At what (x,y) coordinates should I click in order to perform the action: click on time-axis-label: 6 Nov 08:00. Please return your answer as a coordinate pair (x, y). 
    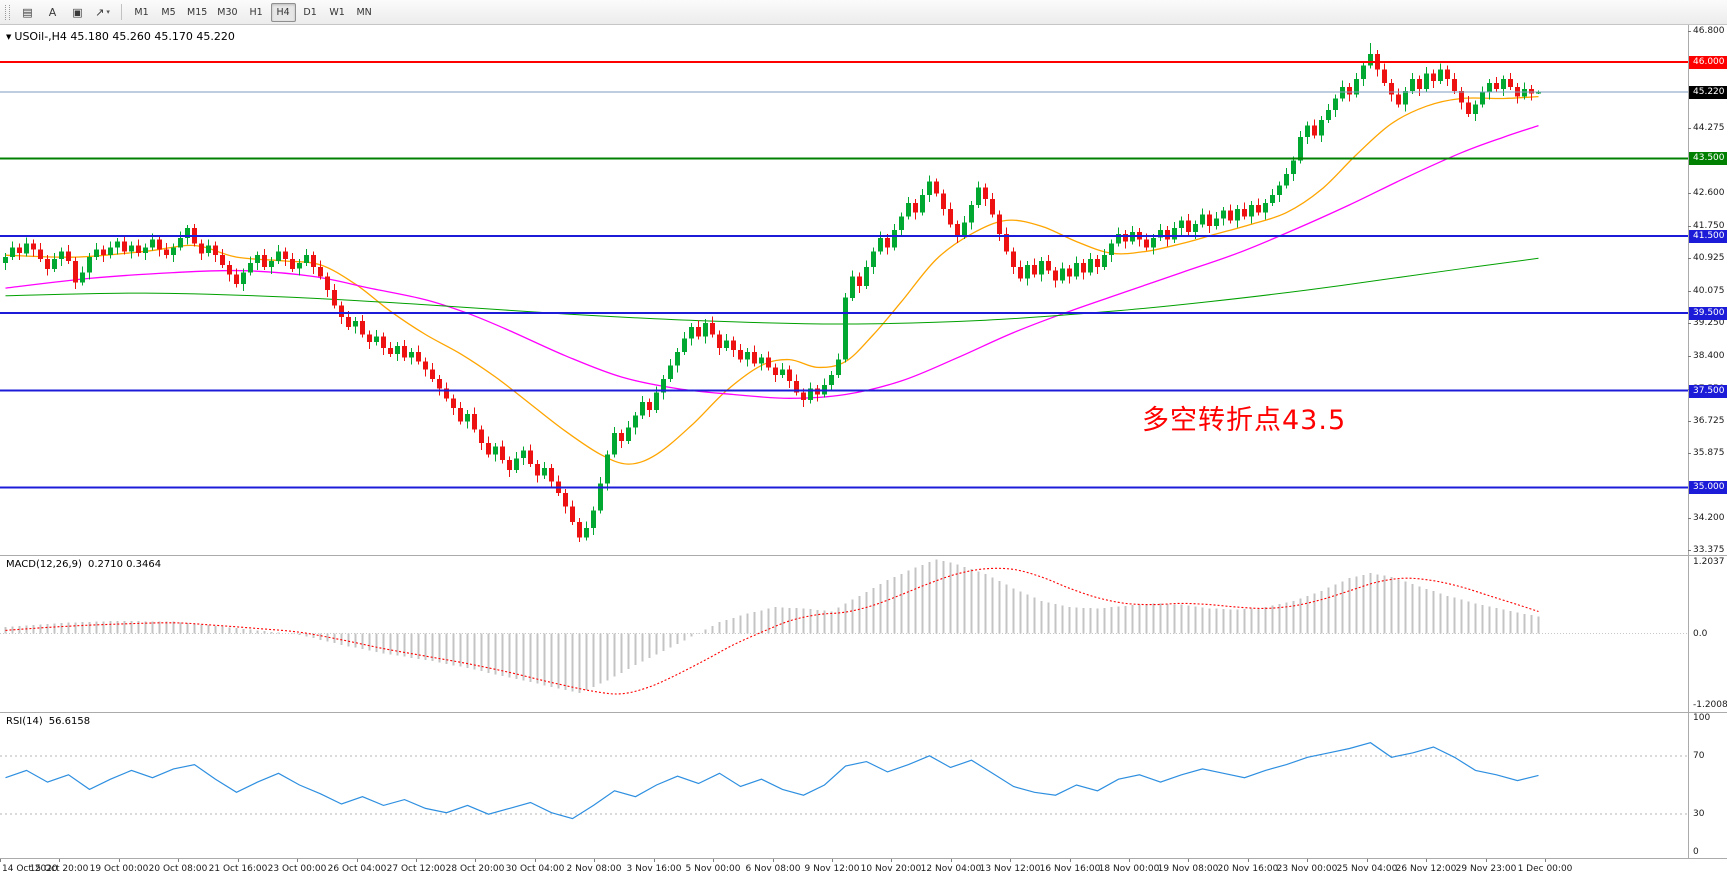
    Looking at the image, I should click on (773, 869).